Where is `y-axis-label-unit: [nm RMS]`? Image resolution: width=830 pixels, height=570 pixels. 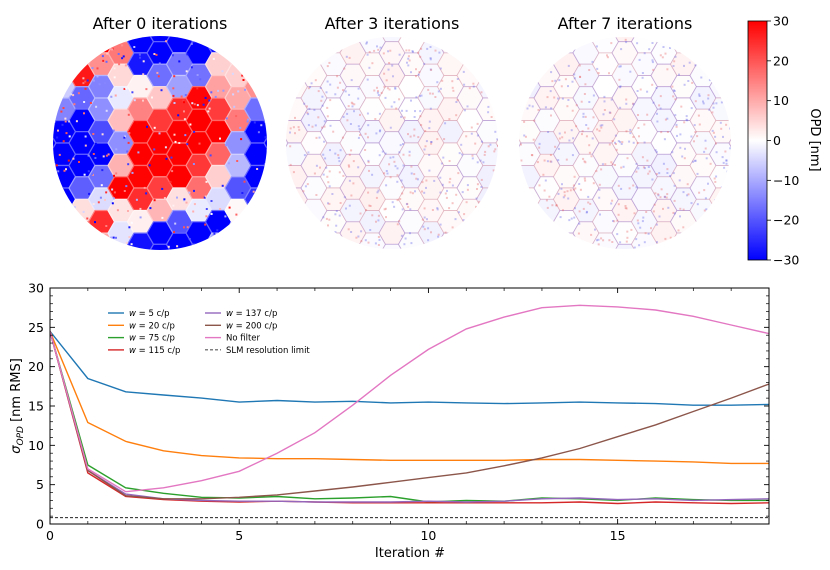 y-axis-label-unit: [nm RMS] is located at coordinates (16, 392).